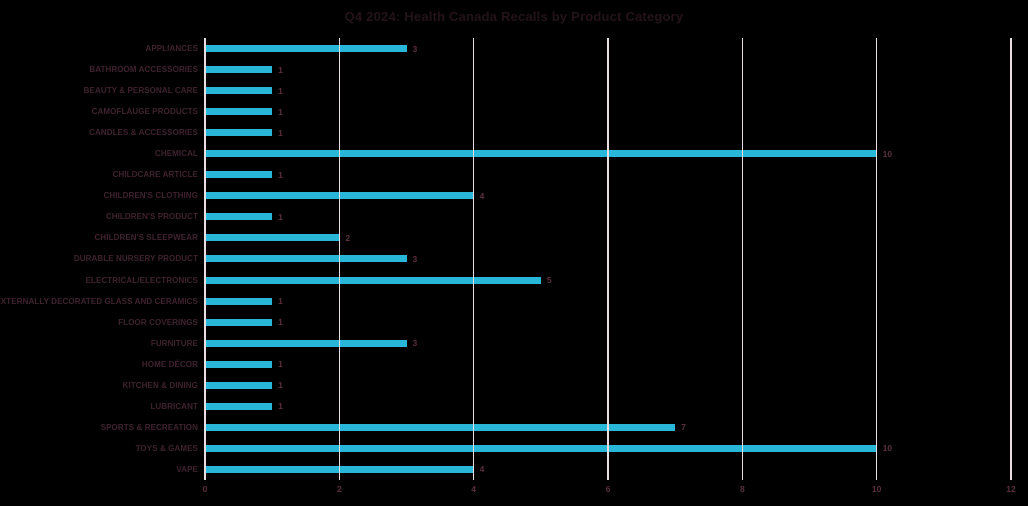 The image size is (1028, 506). What do you see at coordinates (99, 301) in the screenshot?
I see `category-label: EXTERNALLY DECORATED GLASS AND CERAMICS` at bounding box center [99, 301].